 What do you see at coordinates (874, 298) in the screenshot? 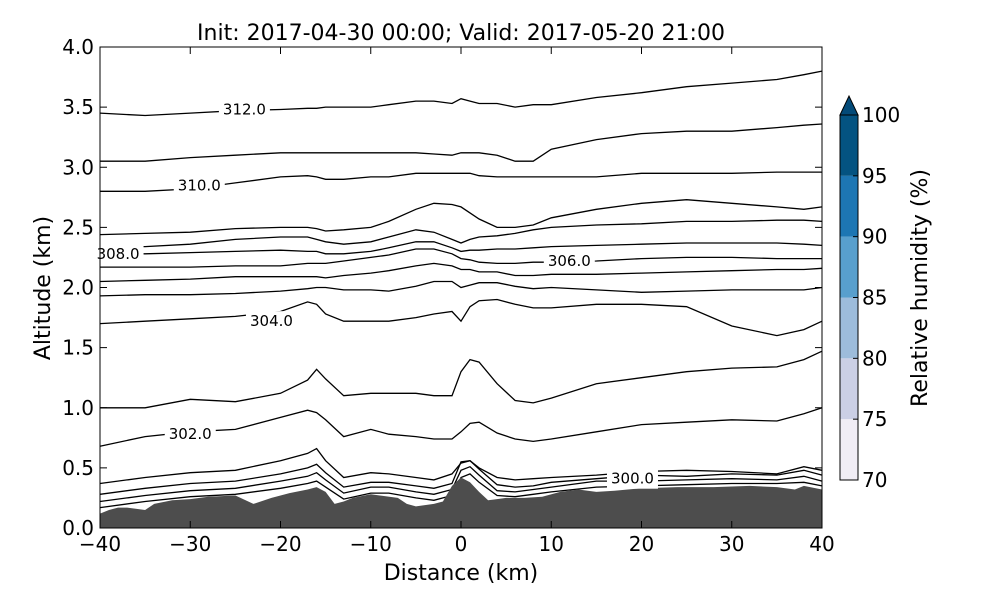
I see `colorbar-tick-label-3: 85` at bounding box center [874, 298].